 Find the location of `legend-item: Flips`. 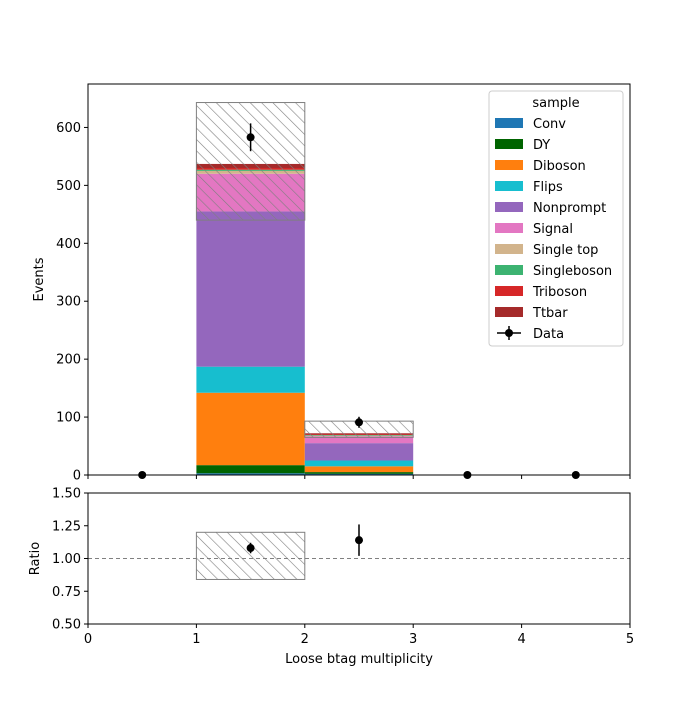

legend-item: Flips is located at coordinates (529, 187).